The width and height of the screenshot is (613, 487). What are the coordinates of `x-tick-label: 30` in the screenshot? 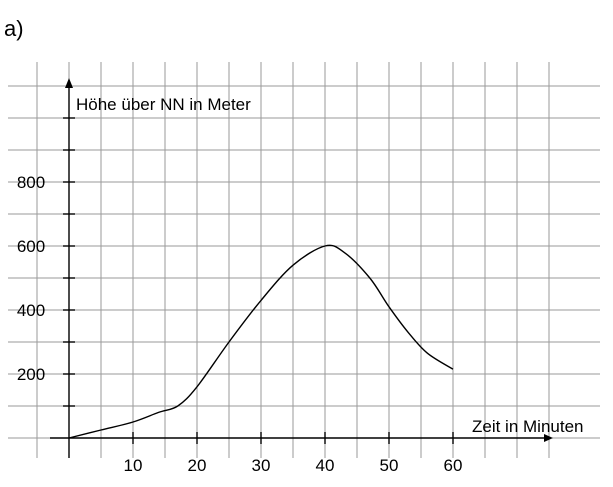 It's located at (261, 465).